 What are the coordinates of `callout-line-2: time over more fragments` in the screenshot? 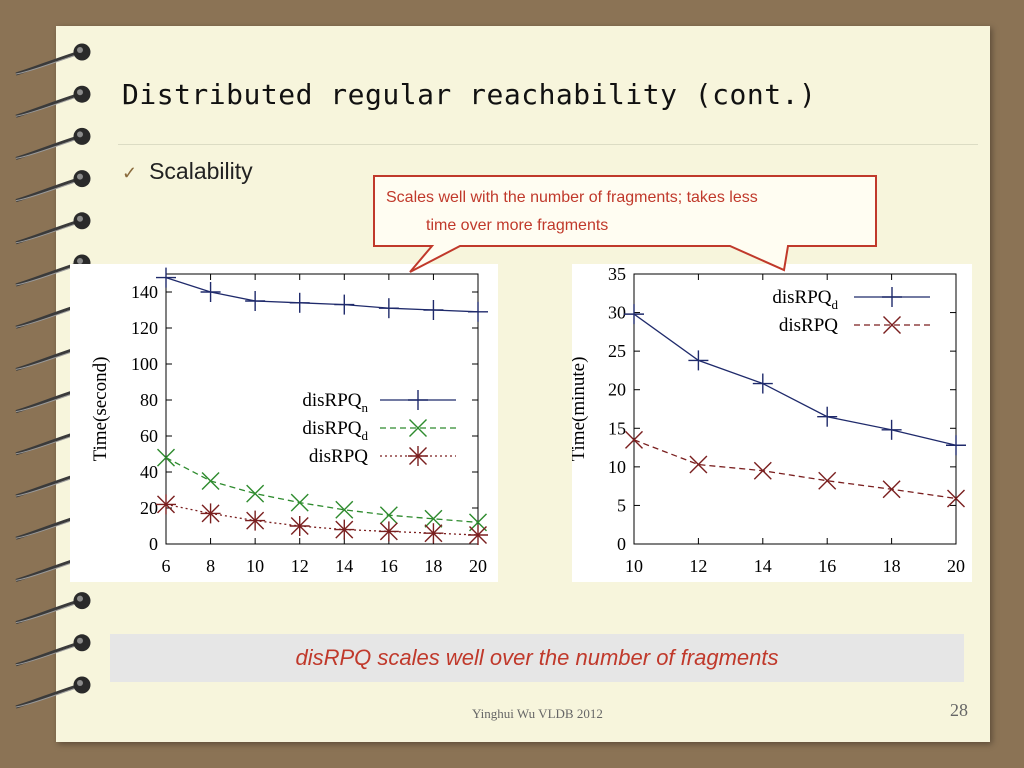 It's located at (517, 225).